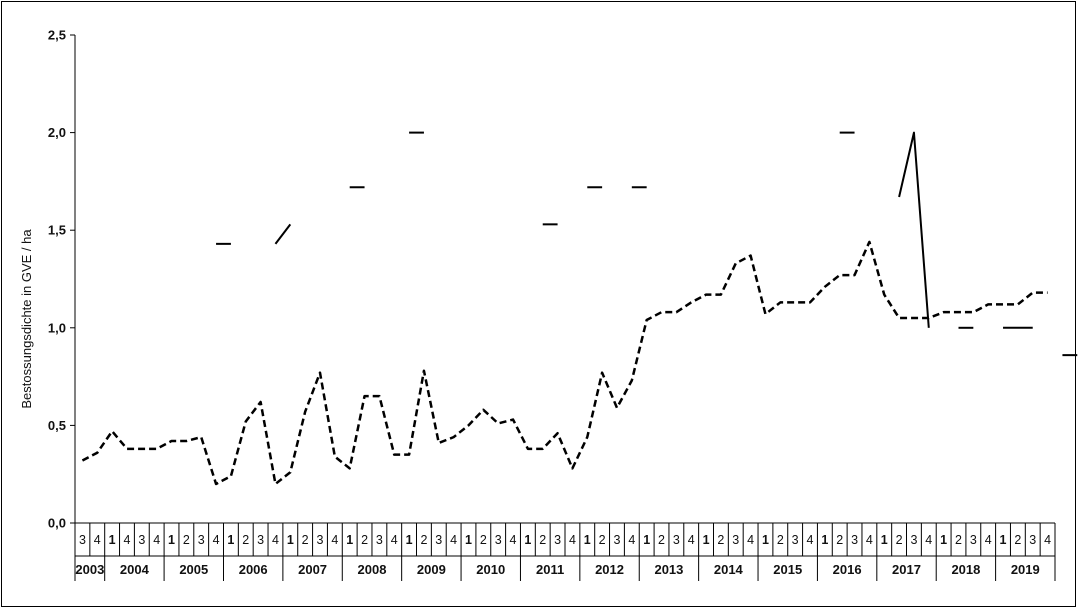 The image size is (1079, 610). What do you see at coordinates (906, 569) in the screenshot?
I see `year-label: 2017` at bounding box center [906, 569].